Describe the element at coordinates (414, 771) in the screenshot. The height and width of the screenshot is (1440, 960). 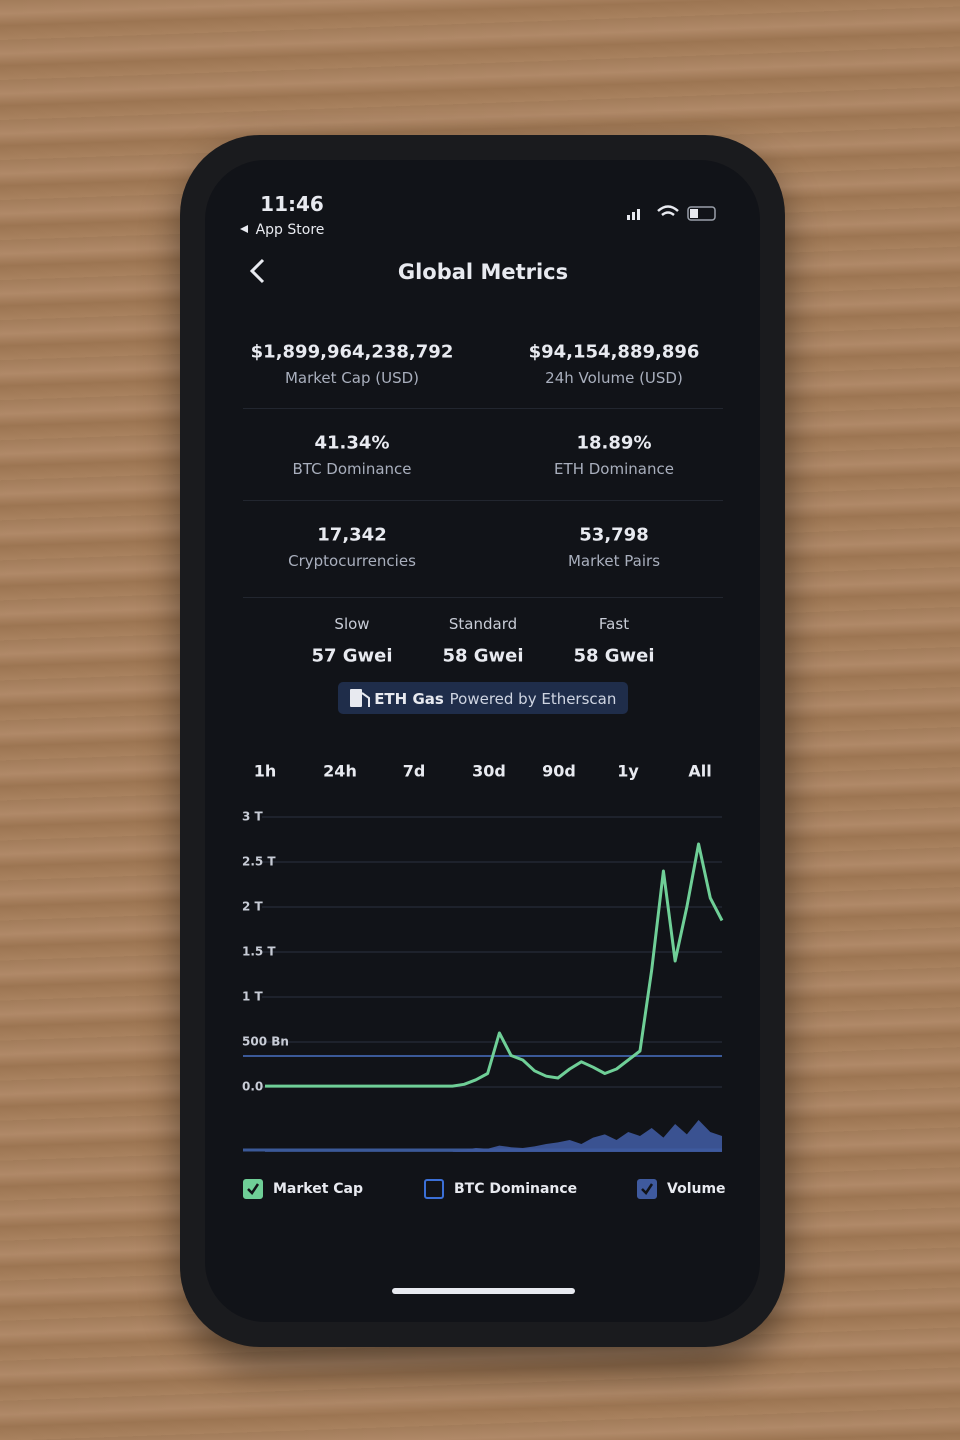
I see `time-range-tab: 7d` at that location.